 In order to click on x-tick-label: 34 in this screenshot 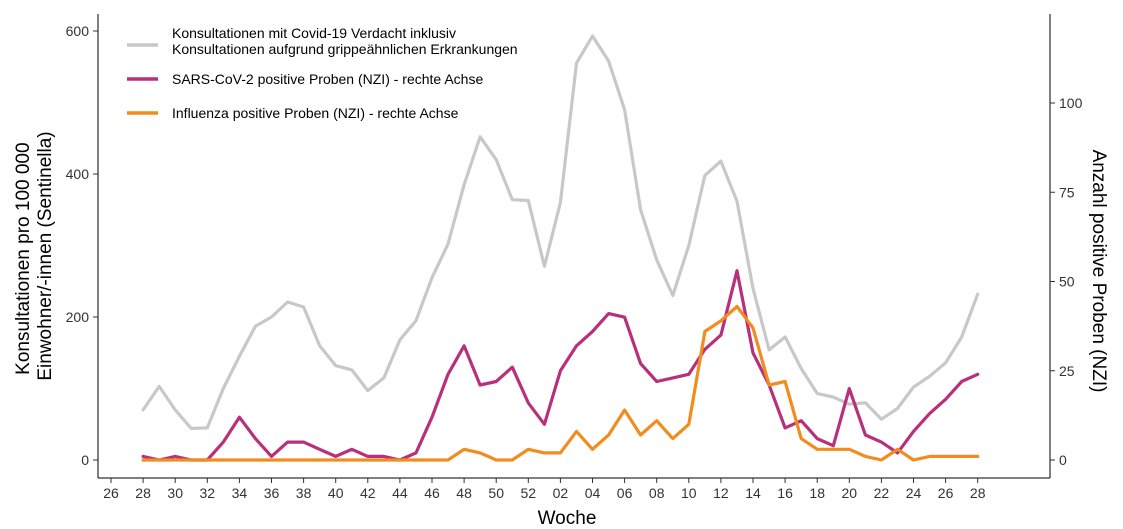, I will do `click(240, 493)`.